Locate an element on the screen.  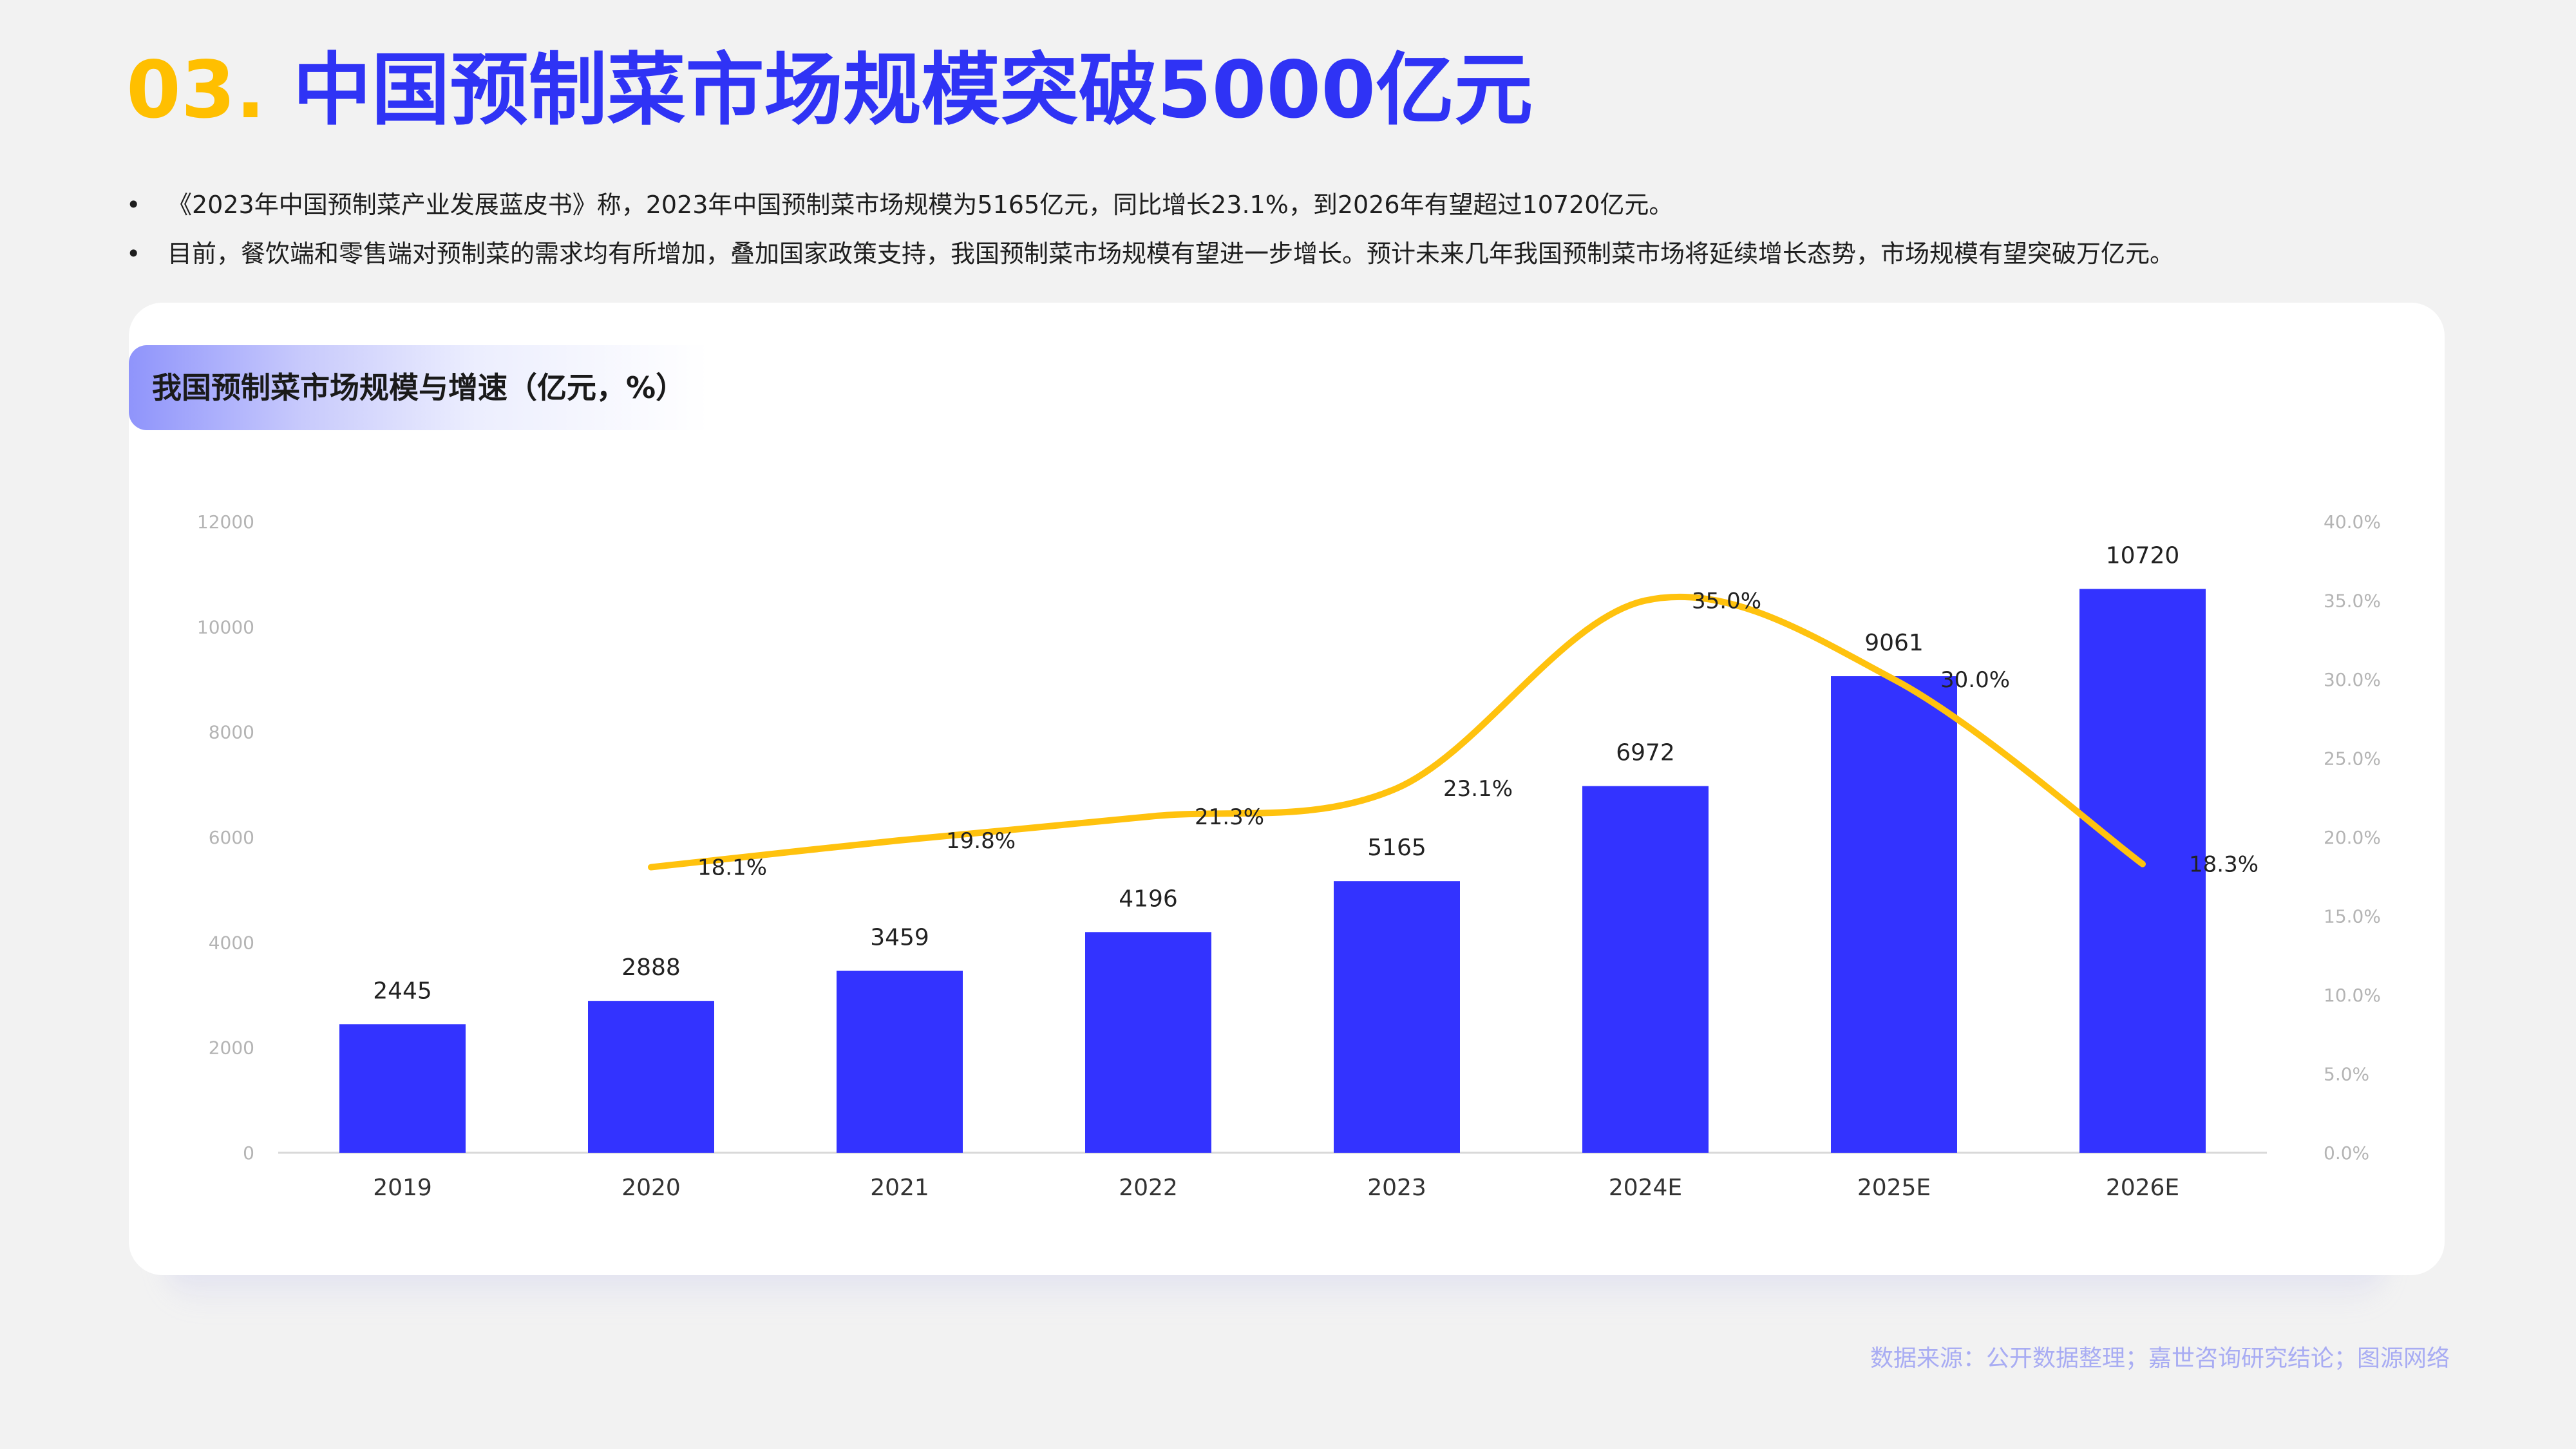
y-right-tick-label: 20.0% is located at coordinates (2353, 838).